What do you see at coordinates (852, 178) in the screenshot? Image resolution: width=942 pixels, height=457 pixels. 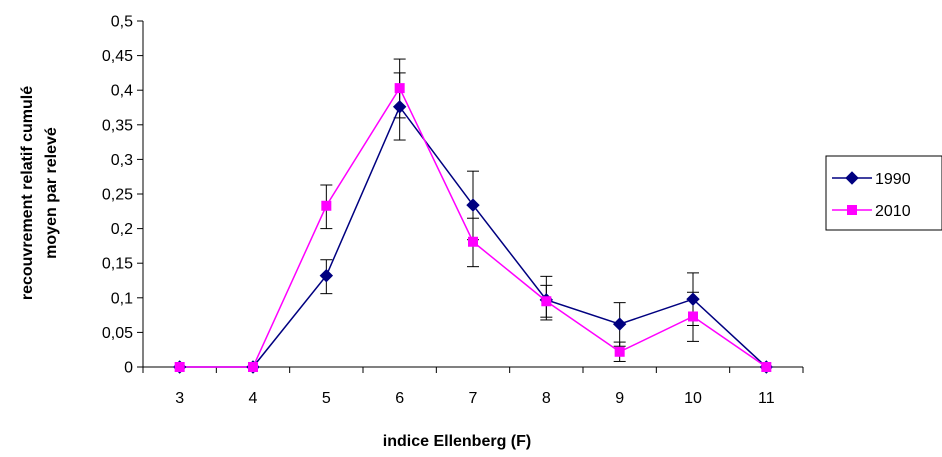 I see `legend-marker-1990` at bounding box center [852, 178].